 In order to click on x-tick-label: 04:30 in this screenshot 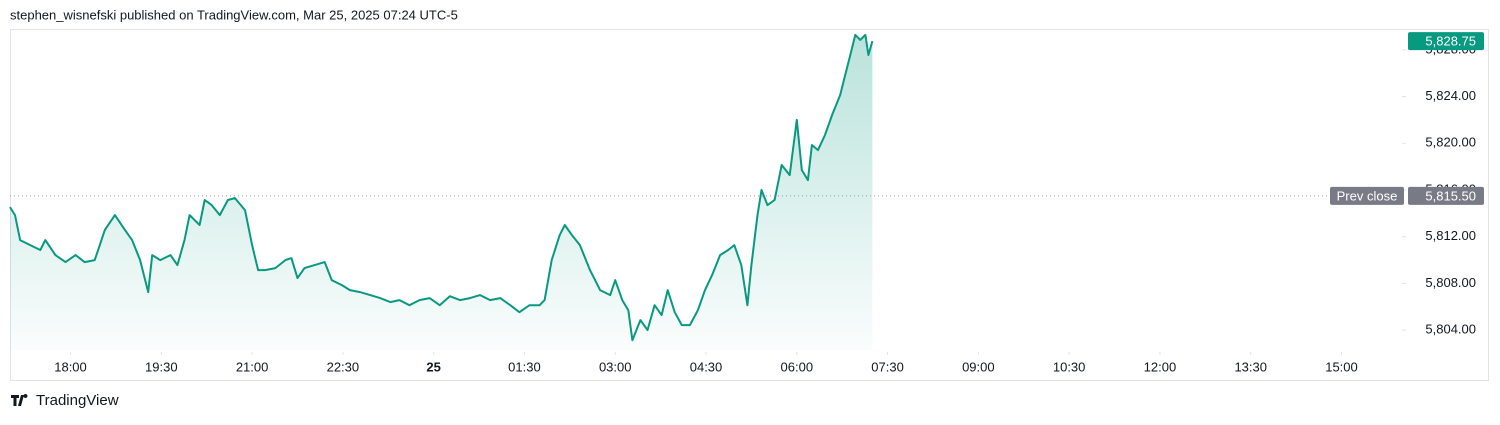, I will do `click(706, 366)`.